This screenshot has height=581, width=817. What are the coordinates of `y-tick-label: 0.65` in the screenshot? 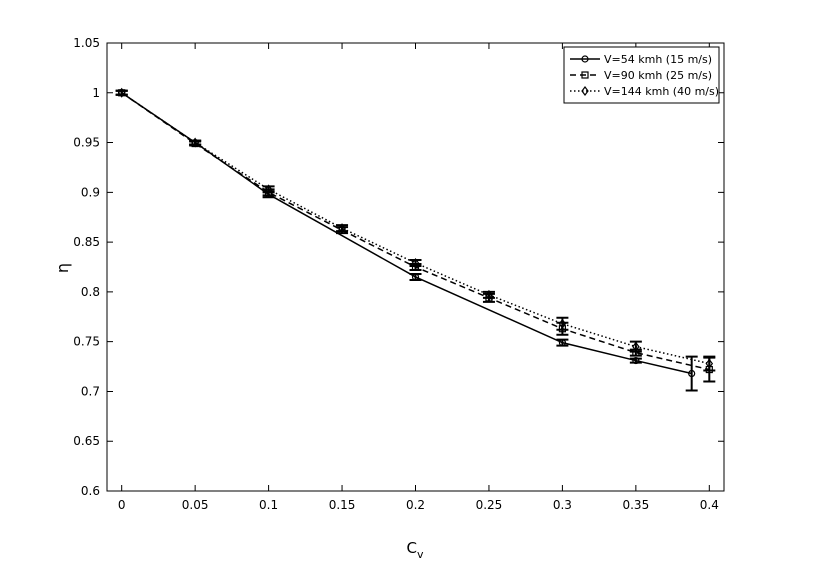 It's located at (86, 441).